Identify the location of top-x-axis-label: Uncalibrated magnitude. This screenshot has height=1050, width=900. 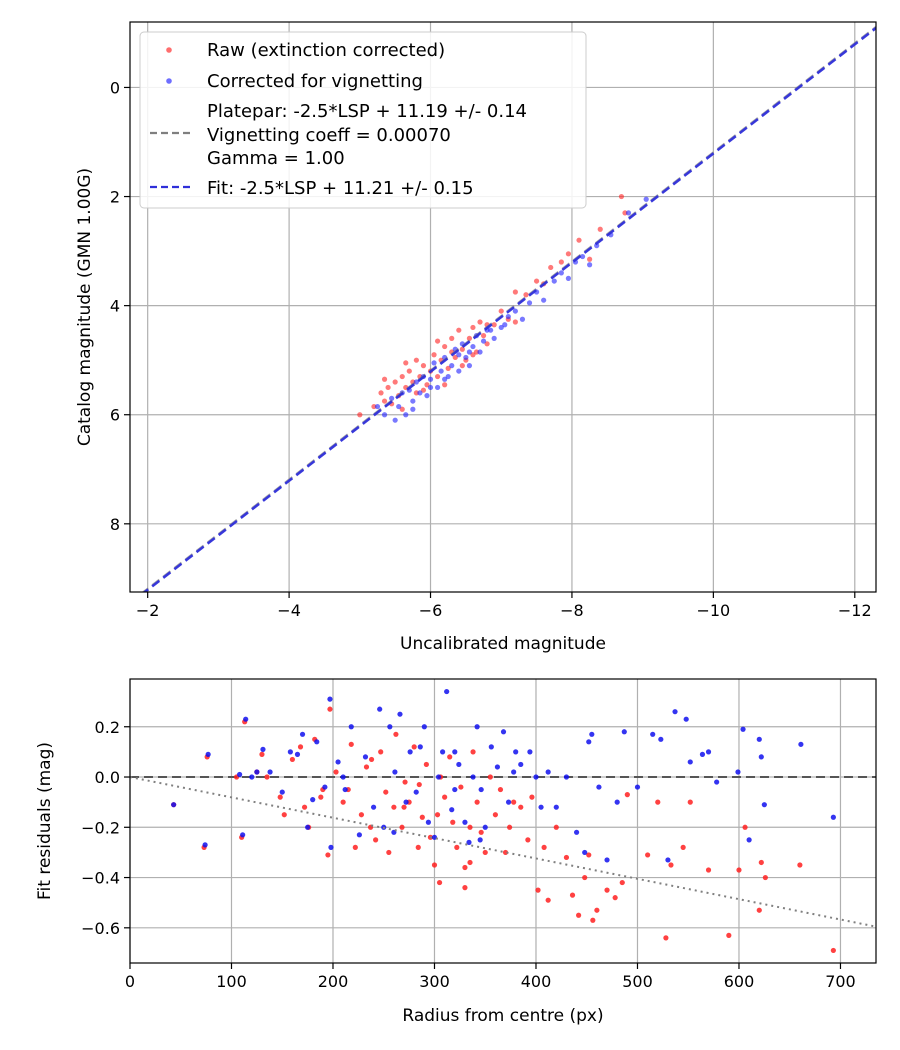
(503, 644).